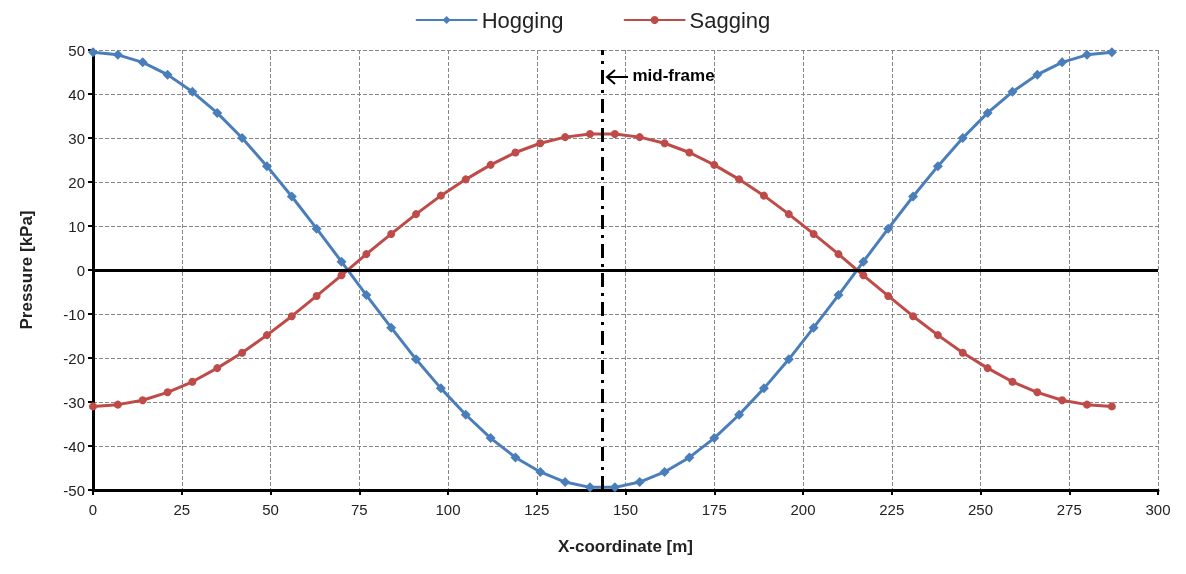  Describe the element at coordinates (74, 490) in the screenshot. I see `y-tick-label: -50` at that location.